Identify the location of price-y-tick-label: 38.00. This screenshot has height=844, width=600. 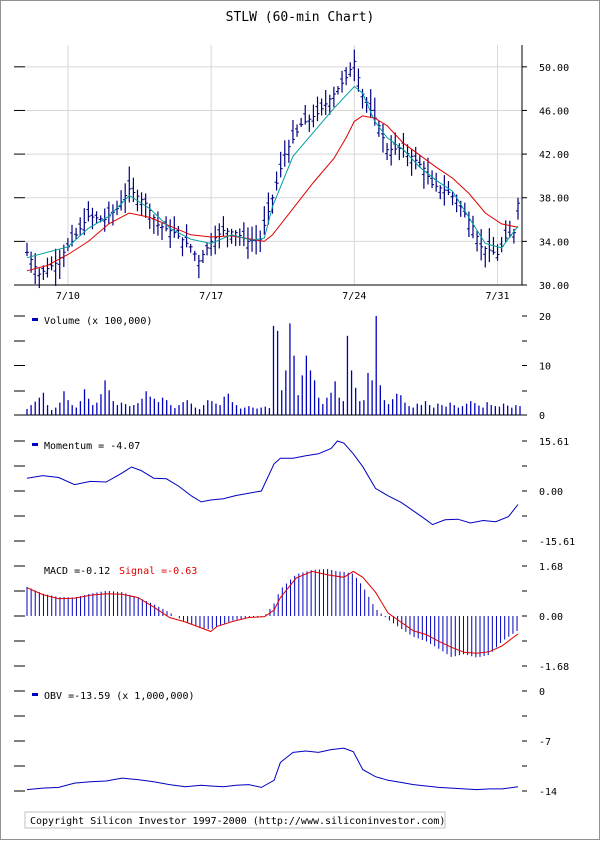
(554, 199).